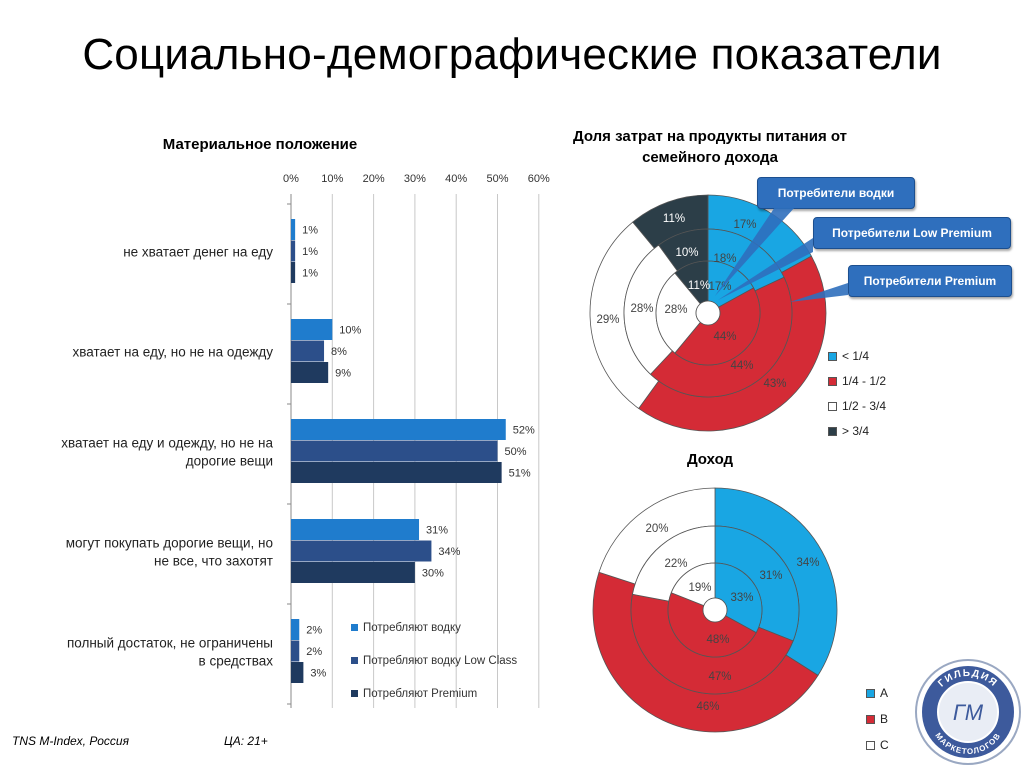 This screenshot has width=1024, height=768. Describe the element at coordinates (765, 269) in the screenshot. I see `callout-pointer-low-premium` at that location.